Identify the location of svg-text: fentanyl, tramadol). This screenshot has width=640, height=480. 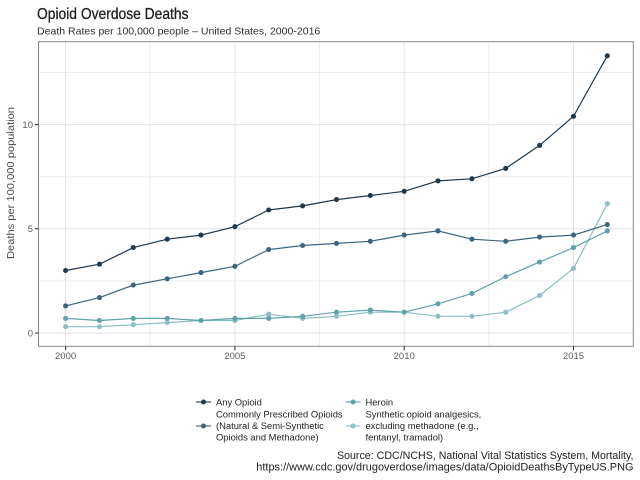
(405, 437).